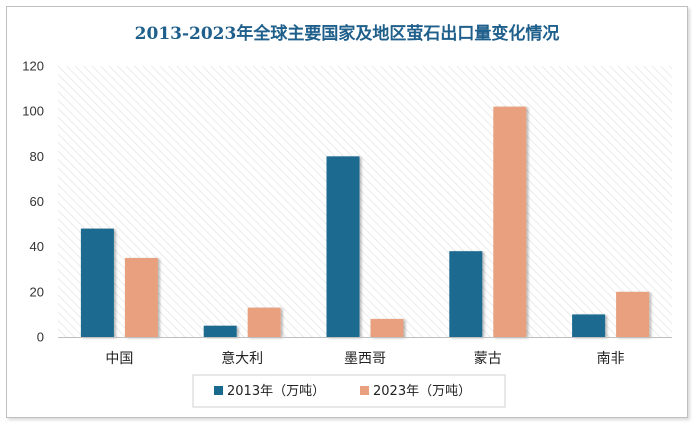  What do you see at coordinates (40, 337) in the screenshot?
I see `y-tick-label: 0` at bounding box center [40, 337].